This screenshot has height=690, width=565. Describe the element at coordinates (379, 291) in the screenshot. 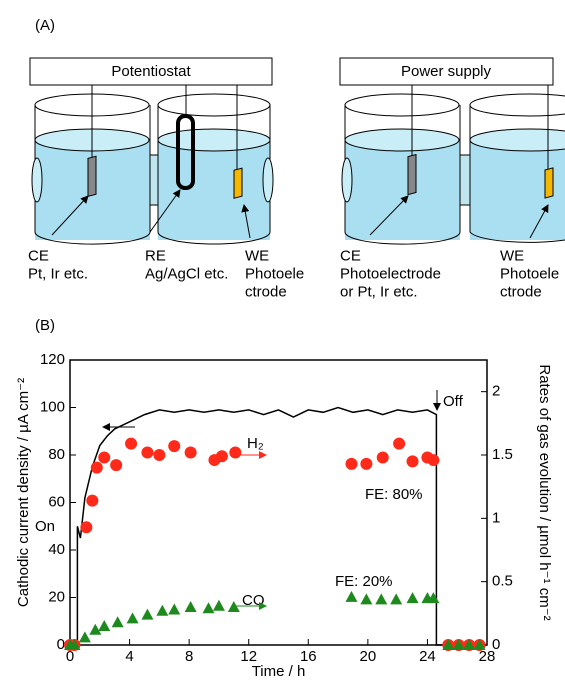

I see `electrode-label: or Pt, Ir etc.` at that location.